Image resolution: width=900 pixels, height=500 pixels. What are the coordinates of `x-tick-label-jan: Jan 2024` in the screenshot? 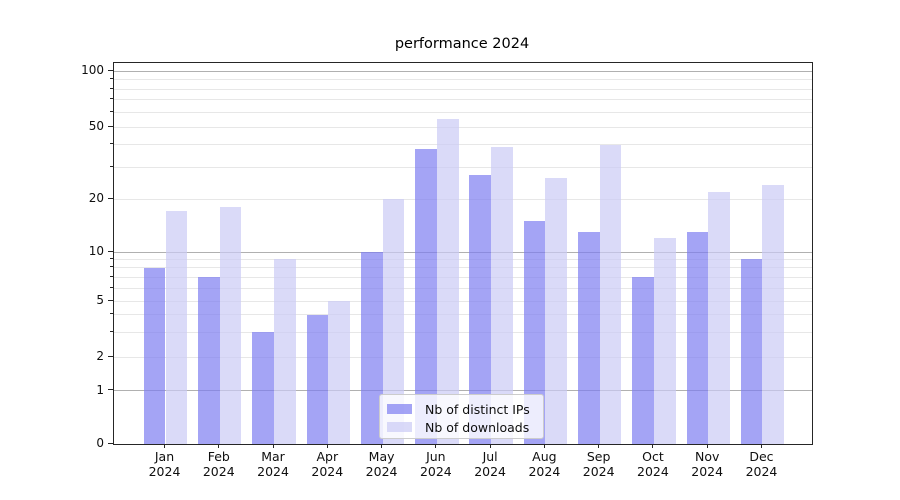 It's located at (165, 464).